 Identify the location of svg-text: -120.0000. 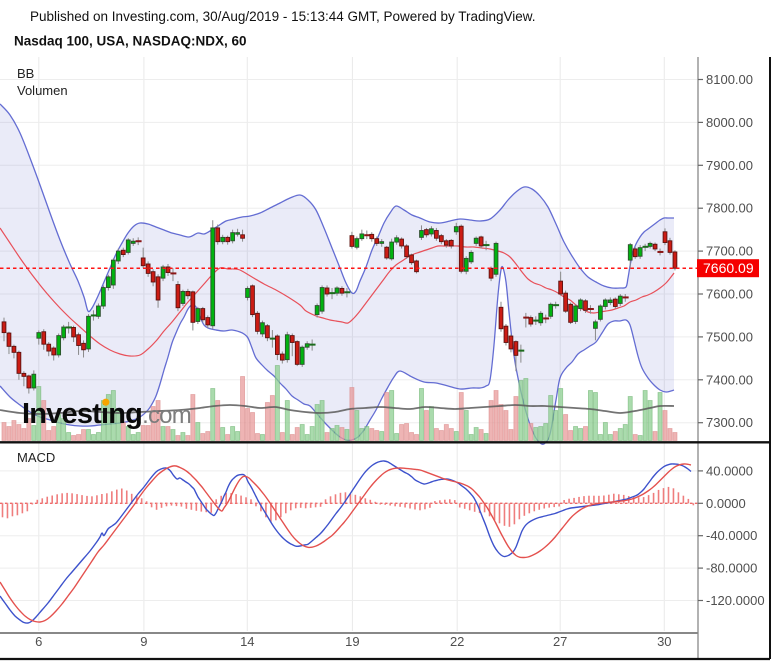
(735, 600).